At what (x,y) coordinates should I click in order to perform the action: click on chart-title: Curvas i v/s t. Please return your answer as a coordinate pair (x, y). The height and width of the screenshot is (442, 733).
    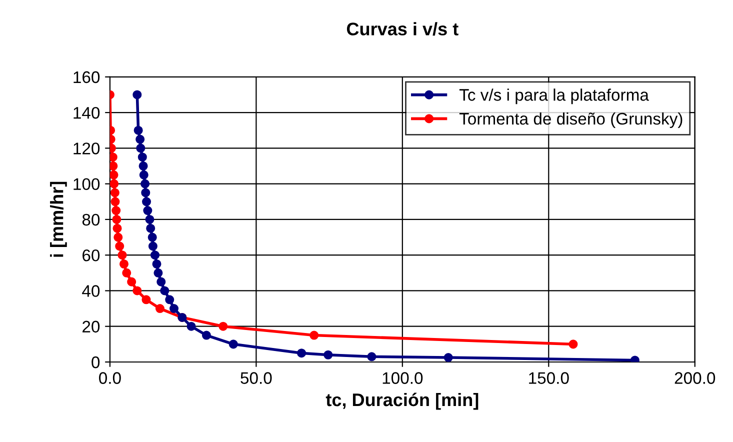
    Looking at the image, I should click on (402, 29).